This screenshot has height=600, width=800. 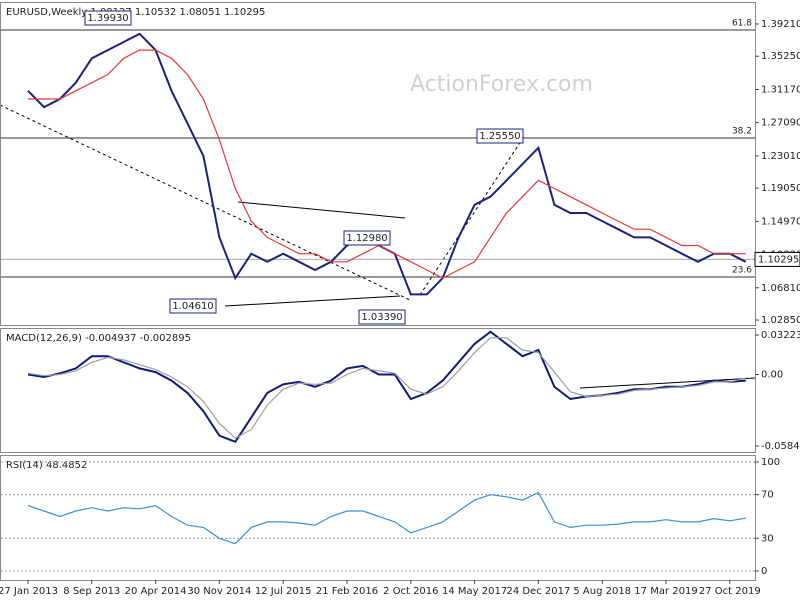 What do you see at coordinates (780, 24) in the screenshot?
I see `y-tick-label: 1.39210` at bounding box center [780, 24].